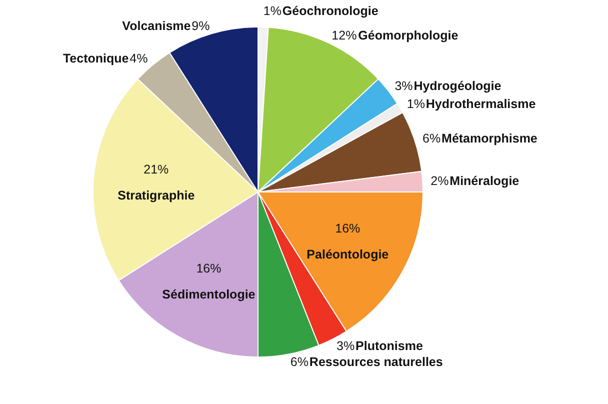 This screenshot has height=404, width=608. Describe the element at coordinates (95, 59) in the screenshot. I see `slice-label: Tectonique` at that location.